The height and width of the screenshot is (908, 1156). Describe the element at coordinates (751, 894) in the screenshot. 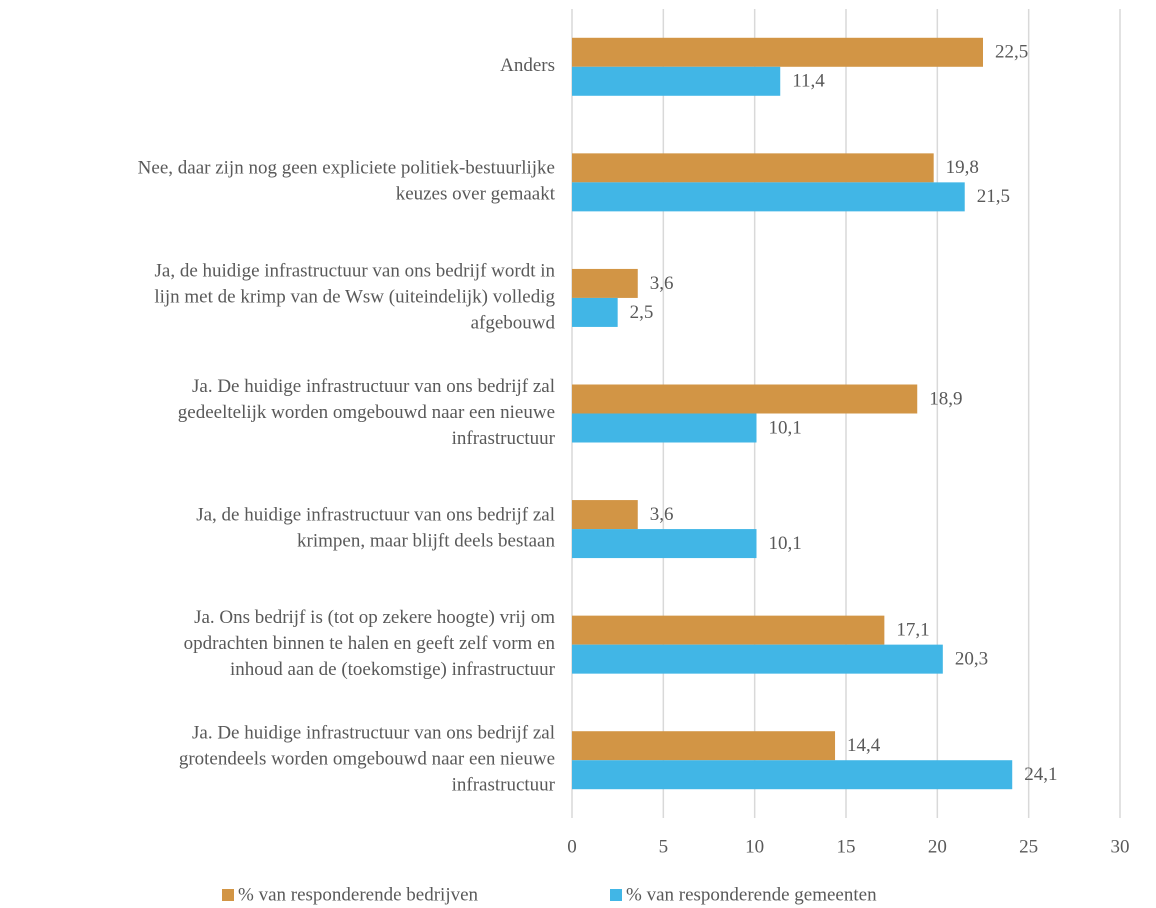

I see `legend-label: % van responderende gemeenten` at that location.